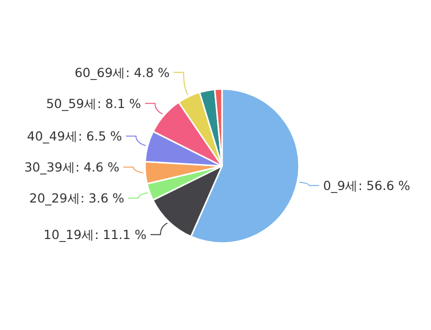  I want to click on data-label: : 6.5 %, so click(100, 136).